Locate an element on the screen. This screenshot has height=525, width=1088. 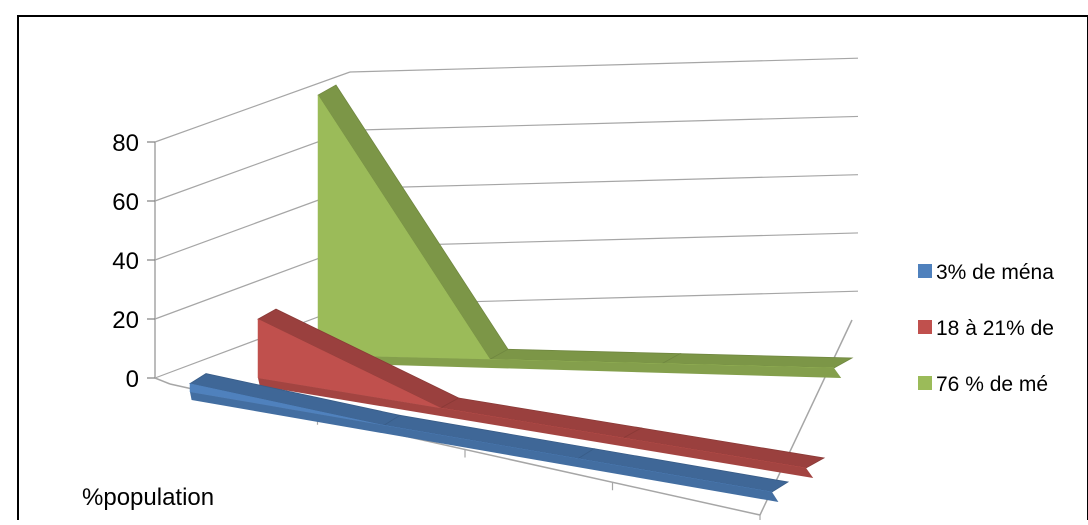
y-tick: 60 is located at coordinates (133, 202).